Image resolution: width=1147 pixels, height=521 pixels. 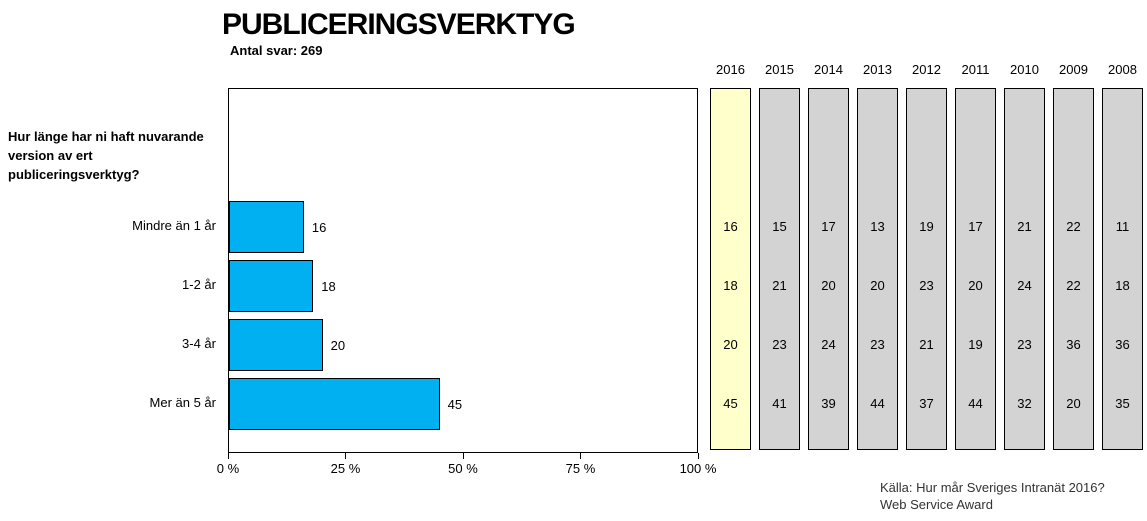 What do you see at coordinates (580, 468) in the screenshot?
I see `x-axis-tick-label: 75 %` at bounding box center [580, 468].